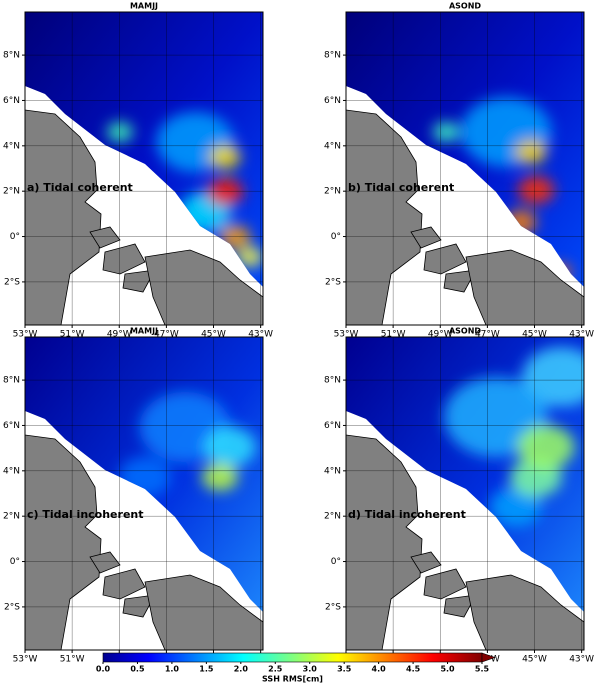  What do you see at coordinates (166, 335) in the screenshot?
I see `x-tick-label: 47°W` at bounding box center [166, 335].